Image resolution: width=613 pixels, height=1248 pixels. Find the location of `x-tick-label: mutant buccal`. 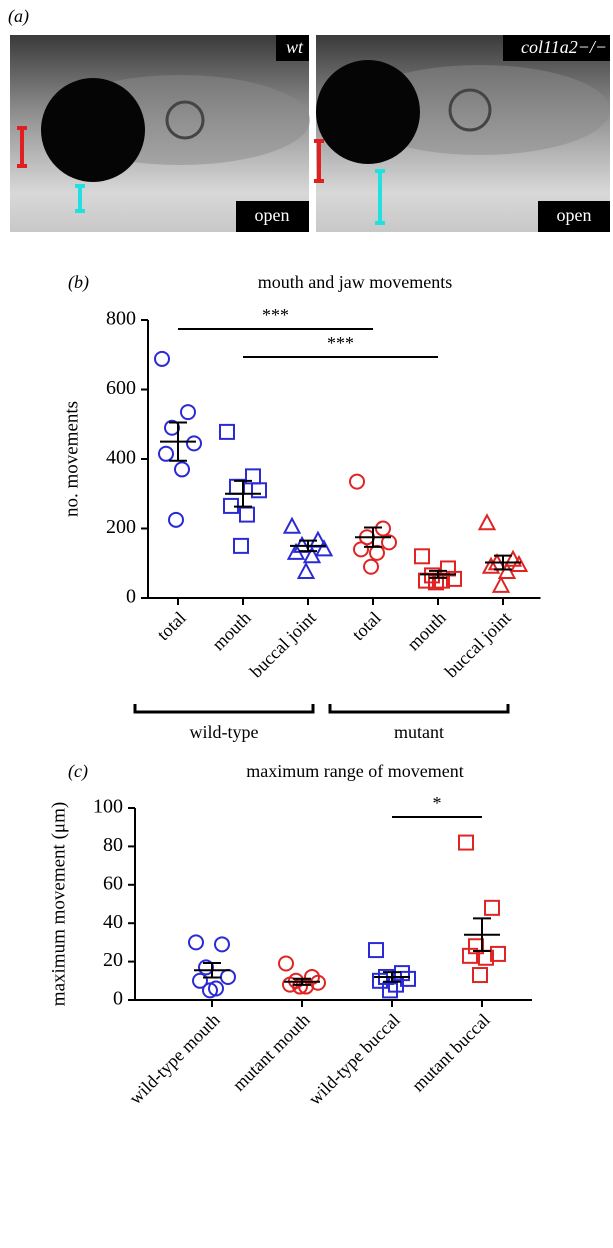

x-tick-label: mutant buccal is located at coordinates (451, 1053).